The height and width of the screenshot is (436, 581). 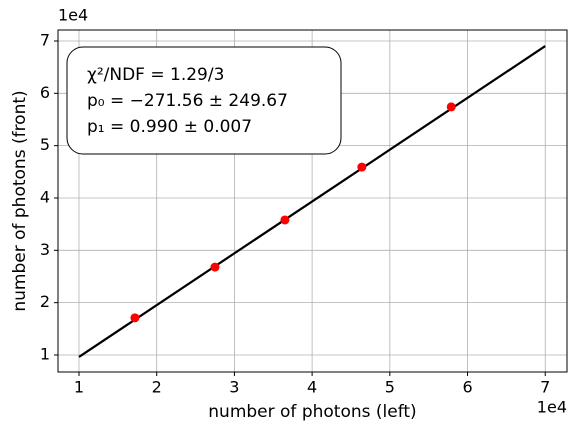 I want to click on x-tick-label: 7, so click(x=545, y=387).